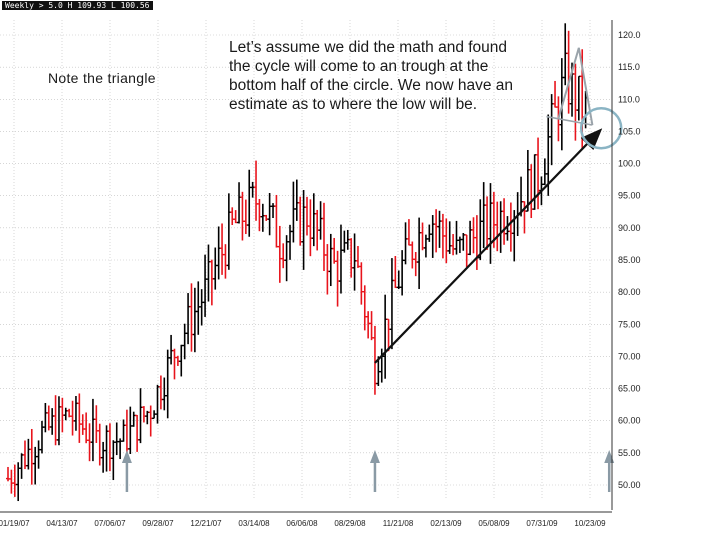 The width and height of the screenshot is (720, 540). Describe the element at coordinates (575, 86) in the screenshot. I see `triangle-pattern` at that location.